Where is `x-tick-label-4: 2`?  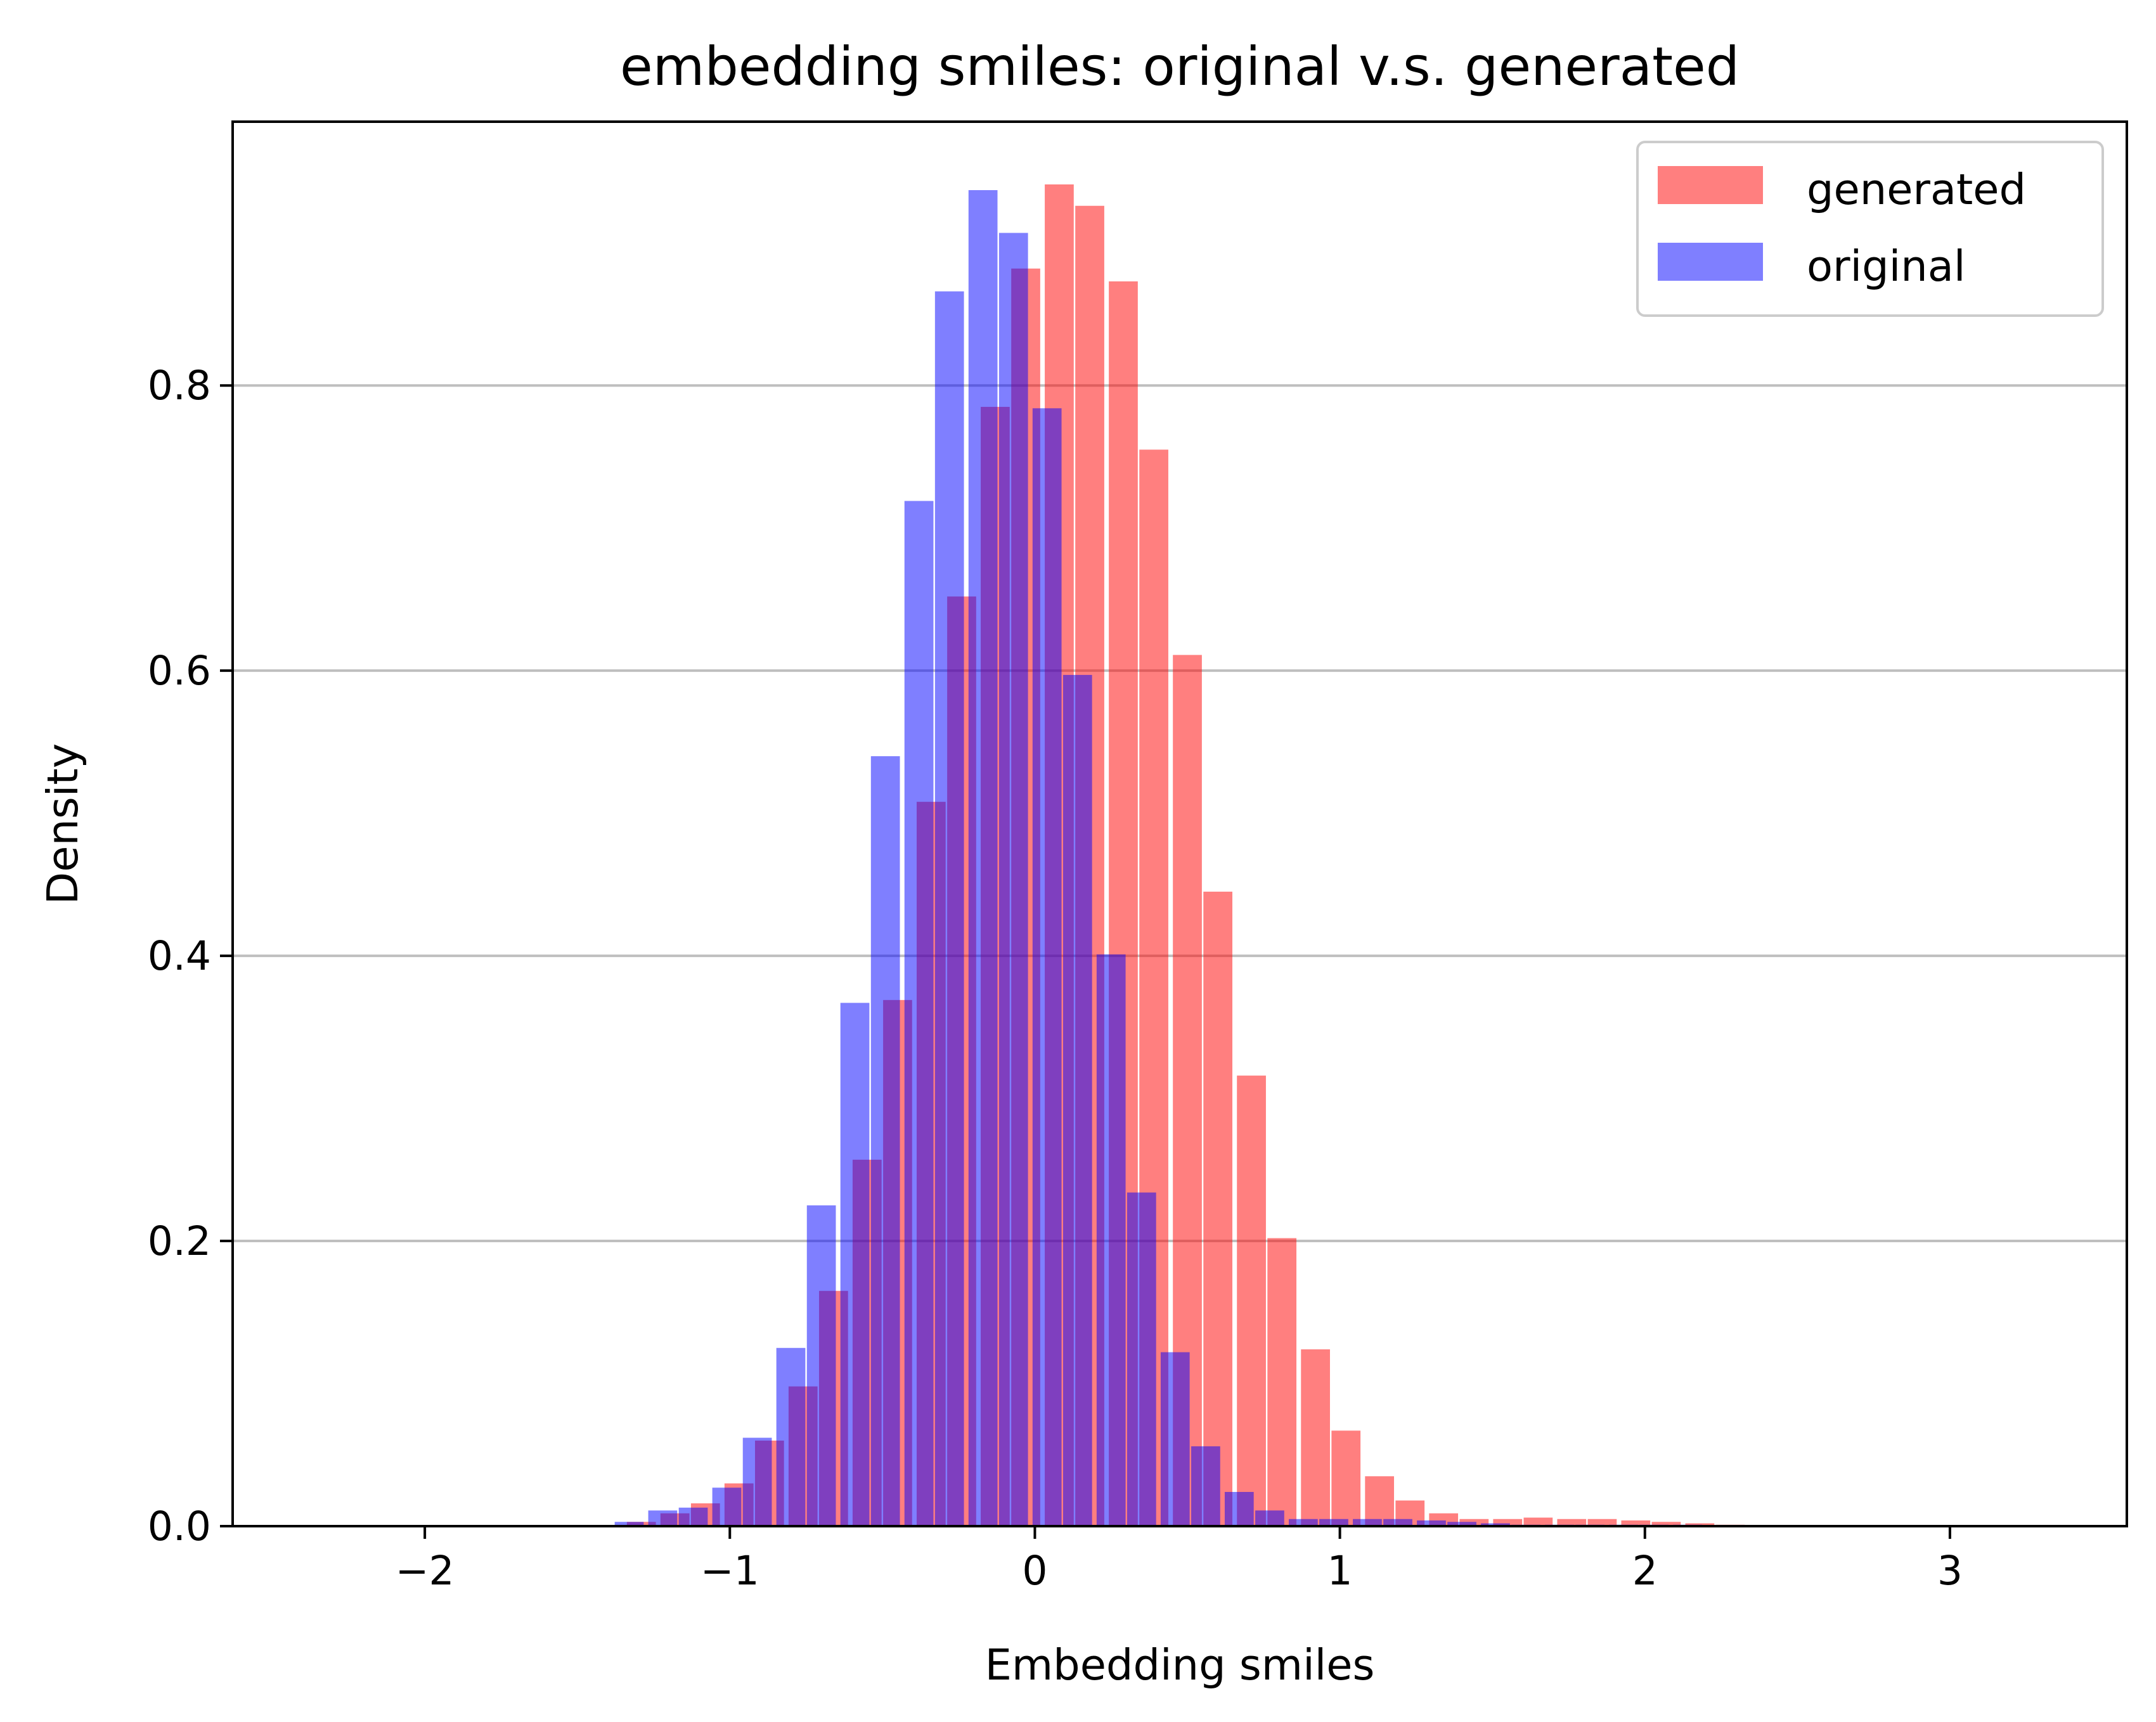
x-tick-label-4: 2 is located at coordinates (1645, 1571).